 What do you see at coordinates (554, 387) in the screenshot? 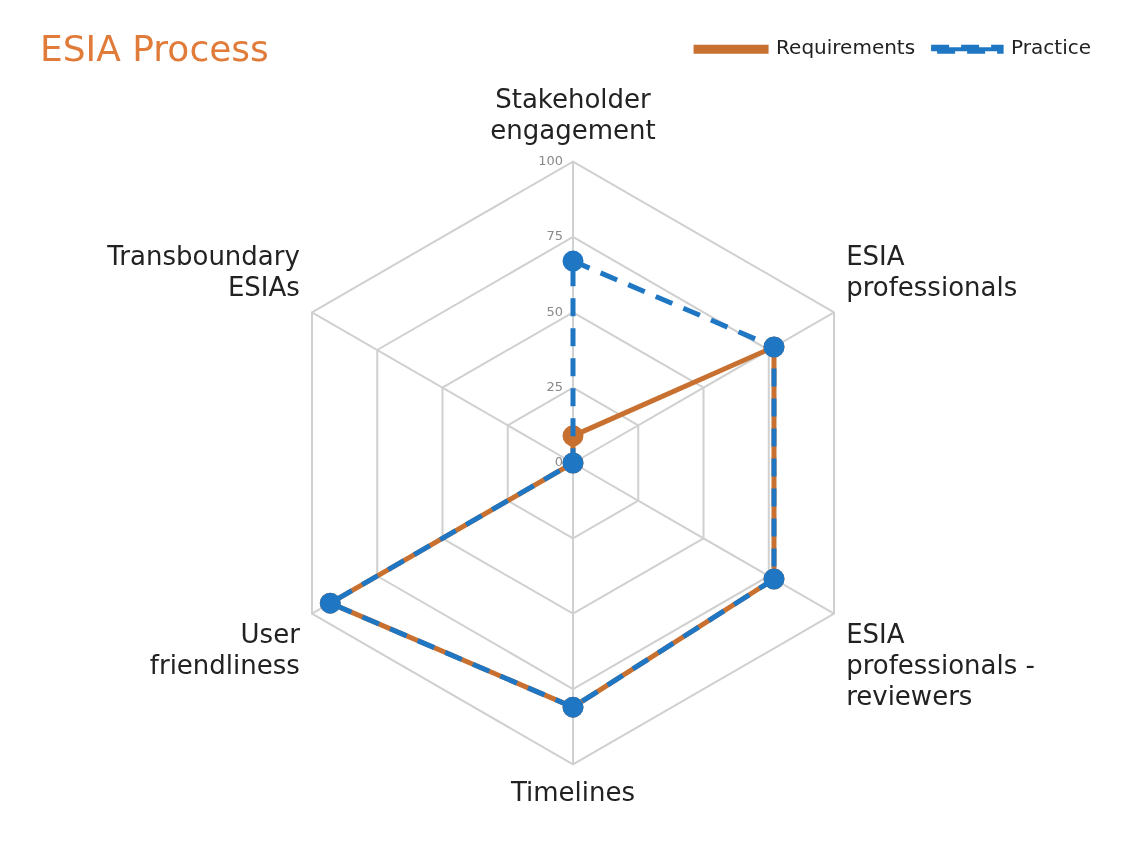
I see `y-tick-label: 25` at bounding box center [554, 387].